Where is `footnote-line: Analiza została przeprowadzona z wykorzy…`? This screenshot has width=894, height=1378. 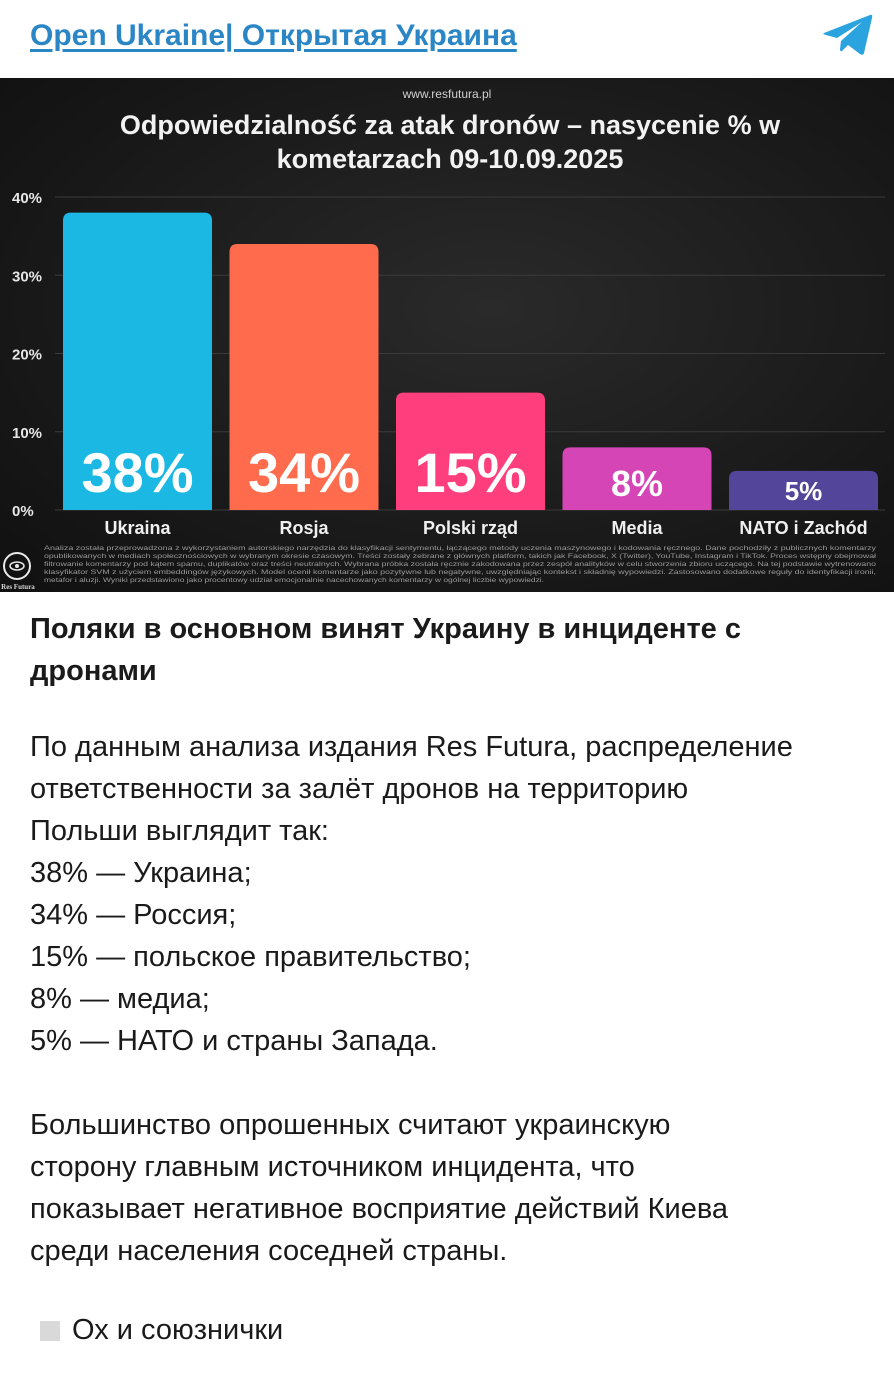
footnote-line: Analiza została przeprowadzona z wykorzy… is located at coordinates (460, 548).